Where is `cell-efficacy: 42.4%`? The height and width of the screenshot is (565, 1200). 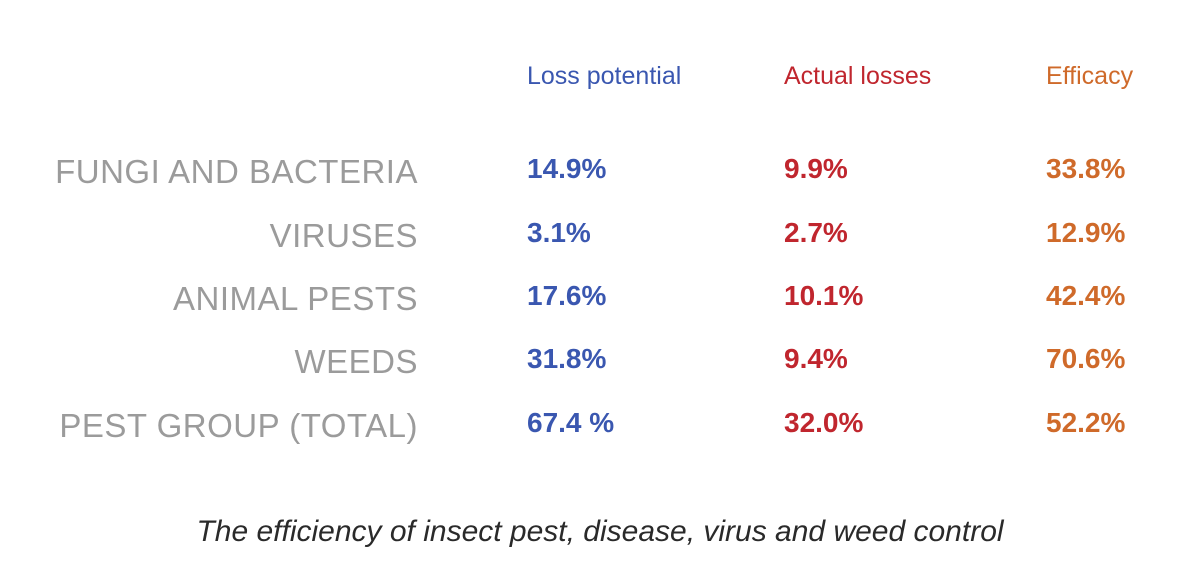 cell-efficacy: 42.4% is located at coordinates (1086, 295).